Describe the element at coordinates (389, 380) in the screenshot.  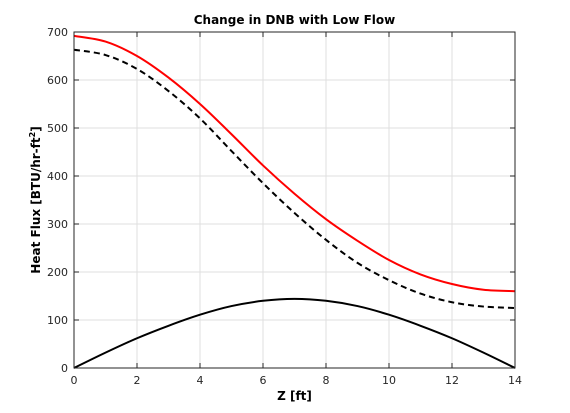
I see `x-tick-label: 10` at that location.